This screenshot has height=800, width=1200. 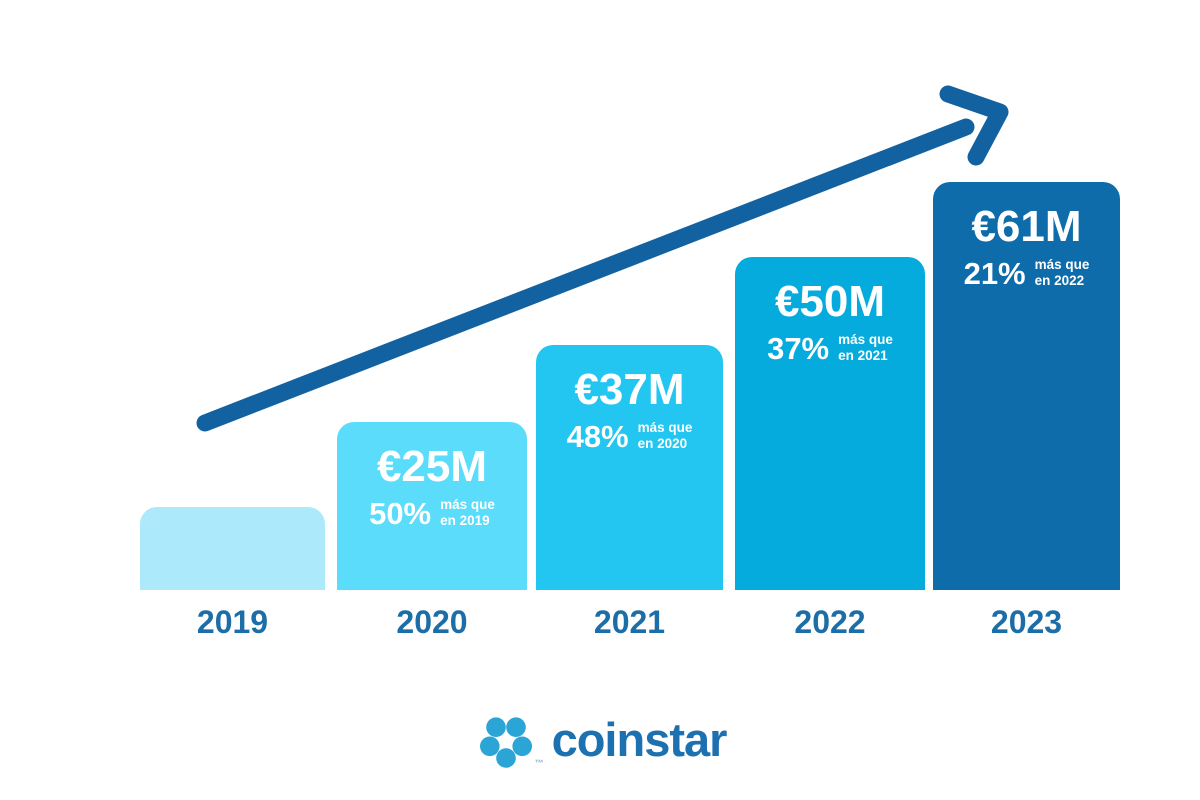 I want to click on coinstar-dots-icon, so click(x=505, y=742).